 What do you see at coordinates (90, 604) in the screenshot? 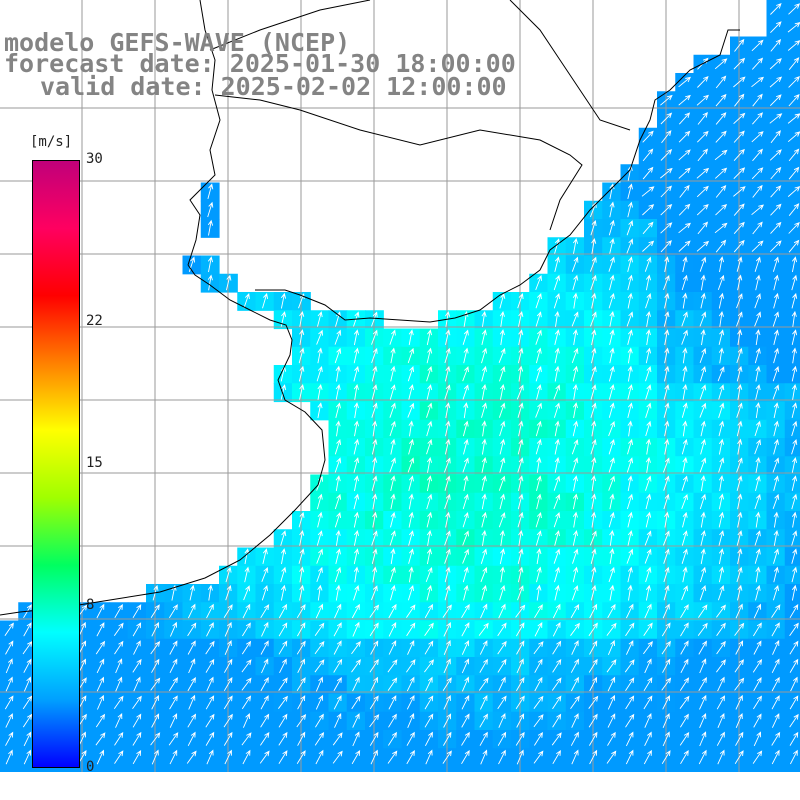
I see `colorbar-tick-label: 8` at bounding box center [90, 604].